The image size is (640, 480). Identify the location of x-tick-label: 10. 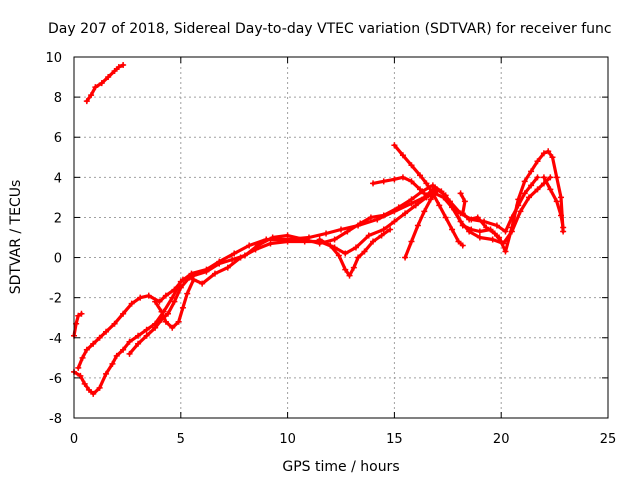
(287, 439).